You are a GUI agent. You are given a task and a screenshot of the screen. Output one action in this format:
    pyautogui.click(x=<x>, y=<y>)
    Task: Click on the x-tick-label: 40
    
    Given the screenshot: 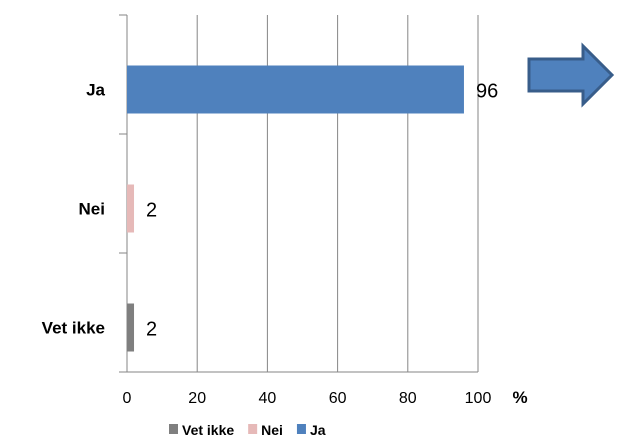 What is the action you would take?
    pyautogui.click(x=268, y=398)
    